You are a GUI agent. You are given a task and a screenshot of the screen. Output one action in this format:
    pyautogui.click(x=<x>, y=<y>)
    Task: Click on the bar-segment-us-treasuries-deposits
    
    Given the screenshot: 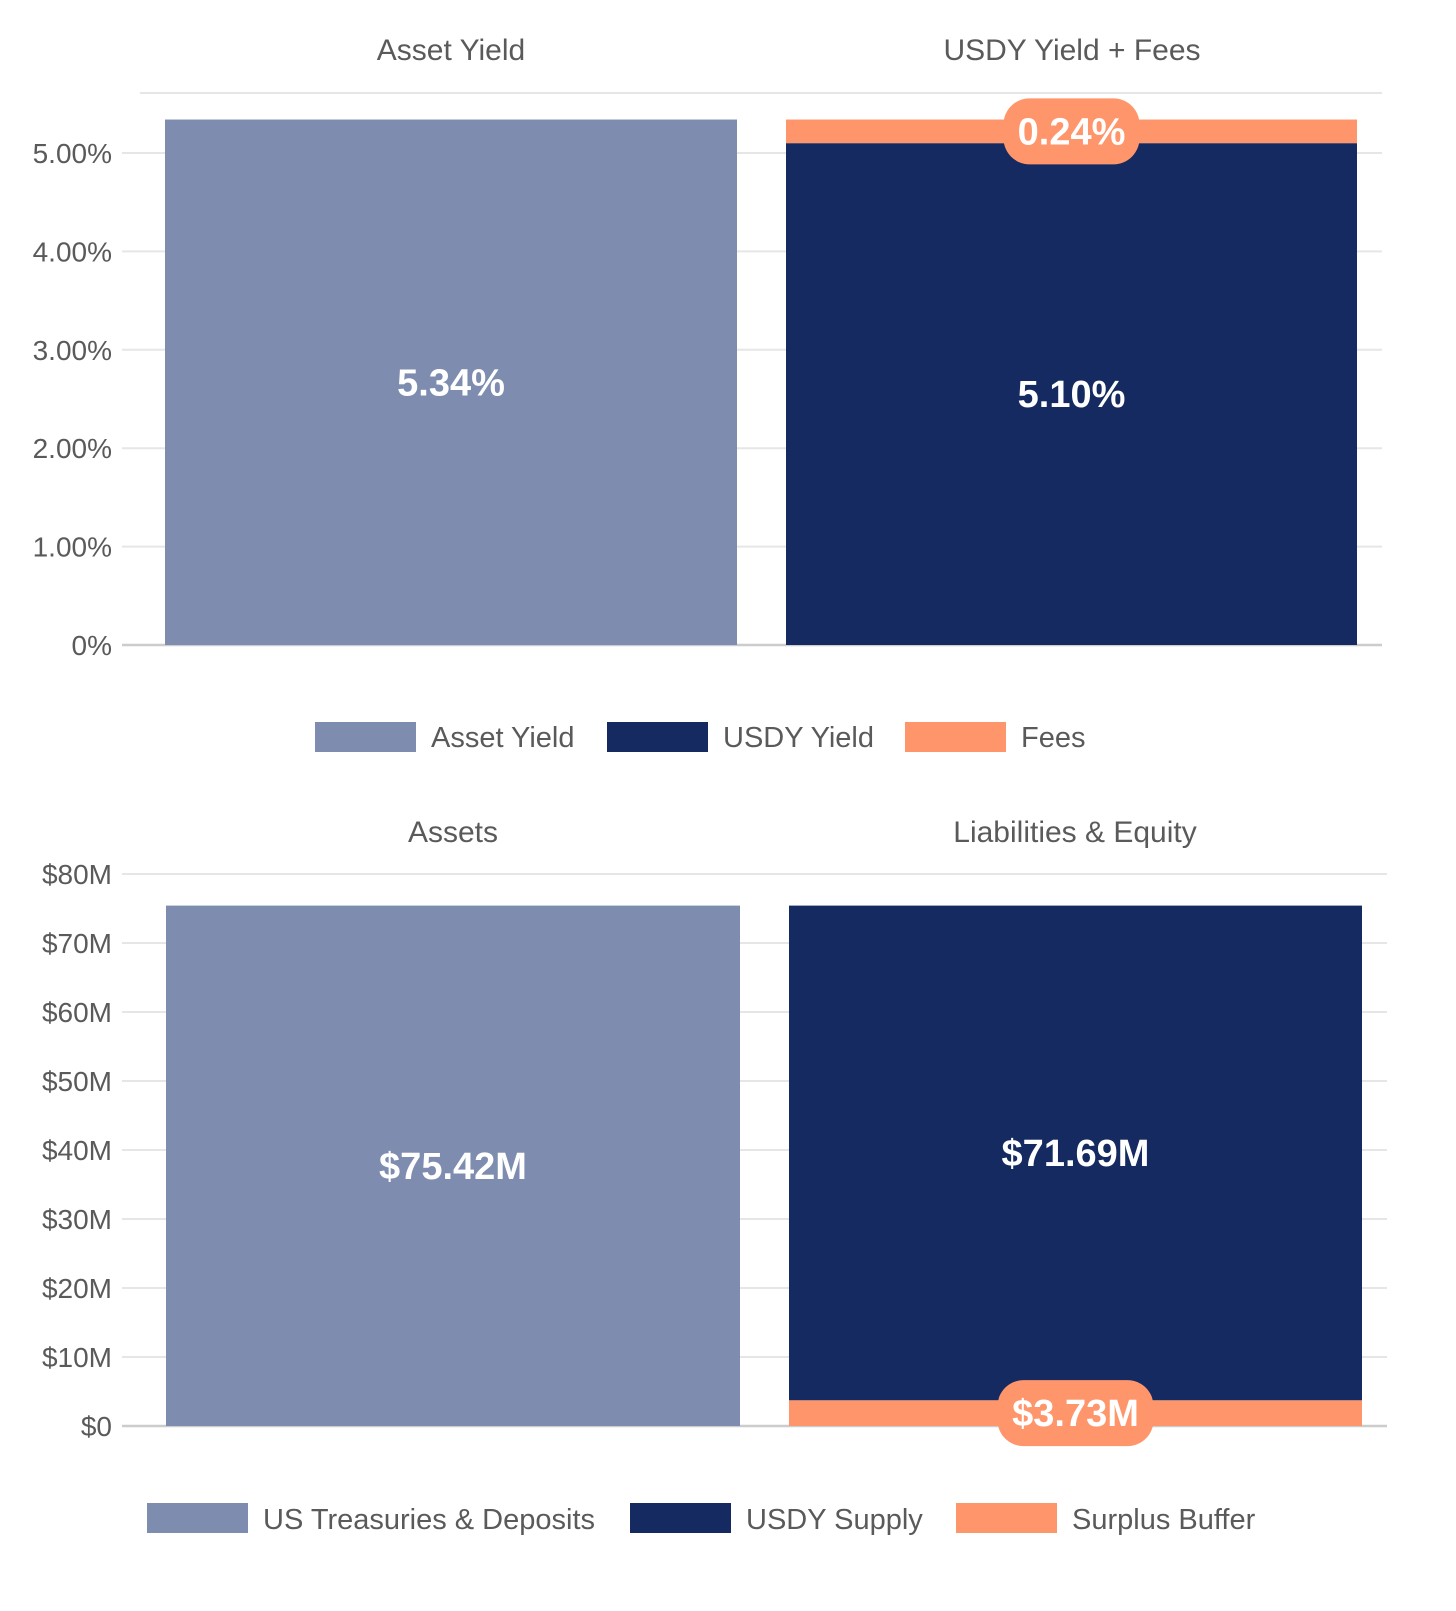 What is the action you would take?
    pyautogui.click(x=453, y=1165)
    